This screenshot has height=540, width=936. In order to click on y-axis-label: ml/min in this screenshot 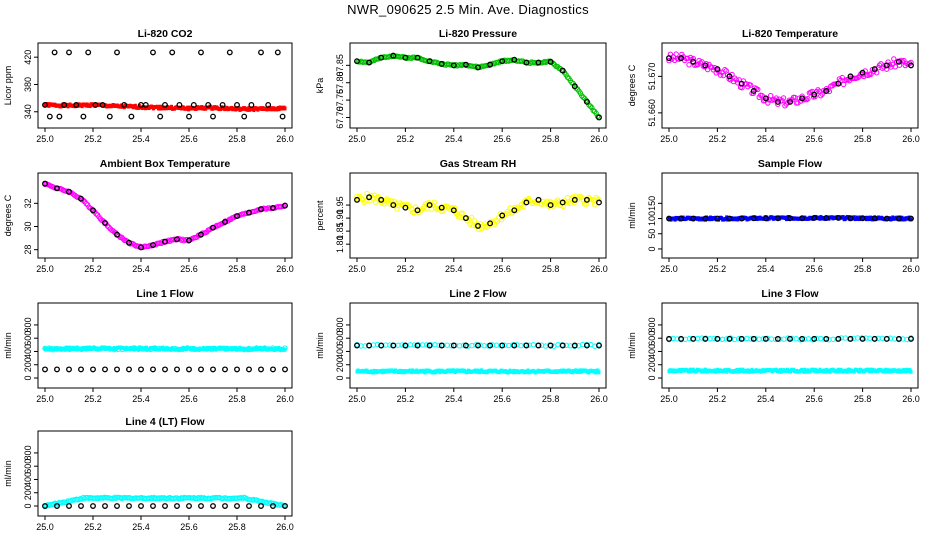, I will do `click(8, 345)`.